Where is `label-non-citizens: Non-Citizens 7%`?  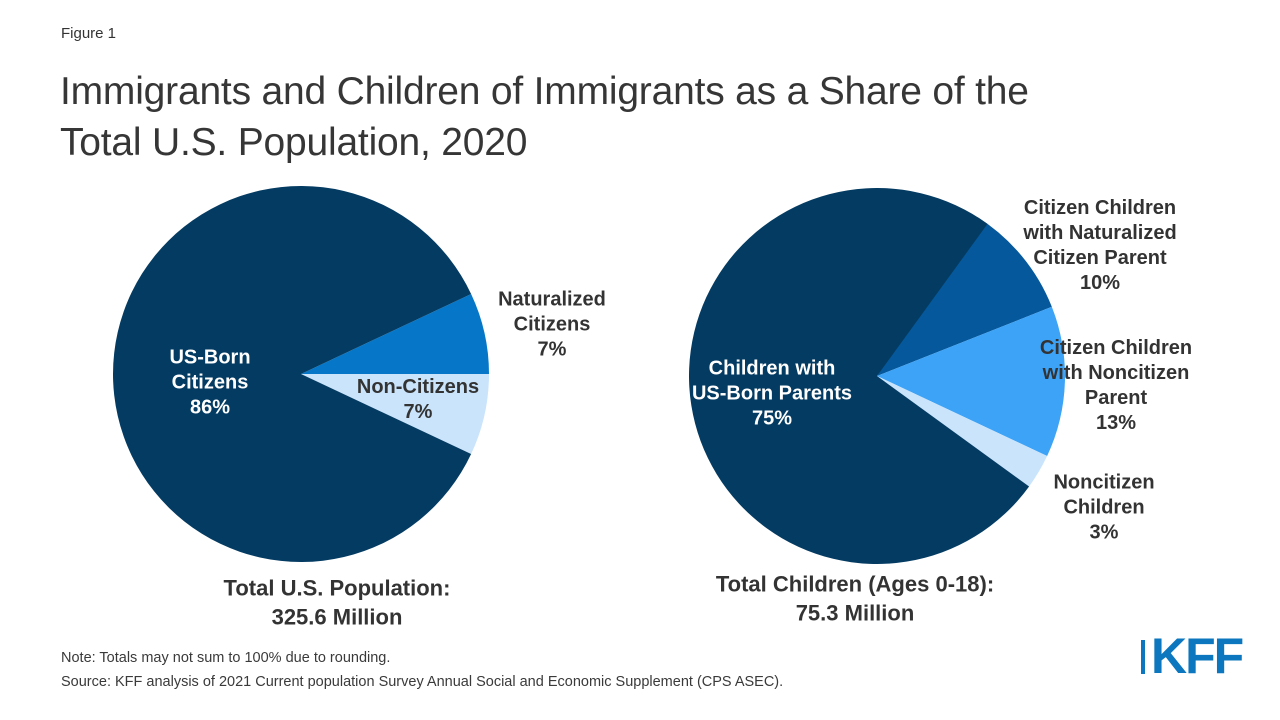 label-non-citizens: Non-Citizens 7% is located at coordinates (418, 399).